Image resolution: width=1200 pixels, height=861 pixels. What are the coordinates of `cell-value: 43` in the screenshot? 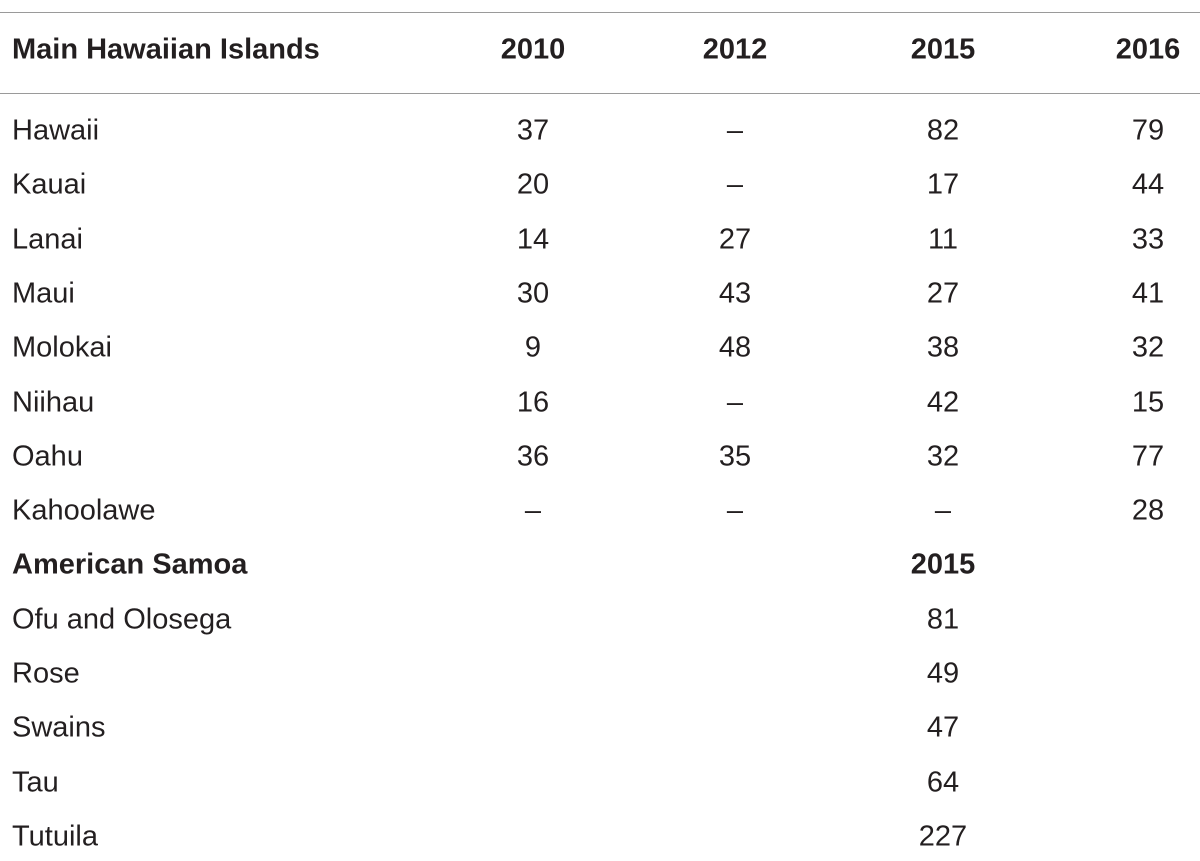 It's located at (735, 293).